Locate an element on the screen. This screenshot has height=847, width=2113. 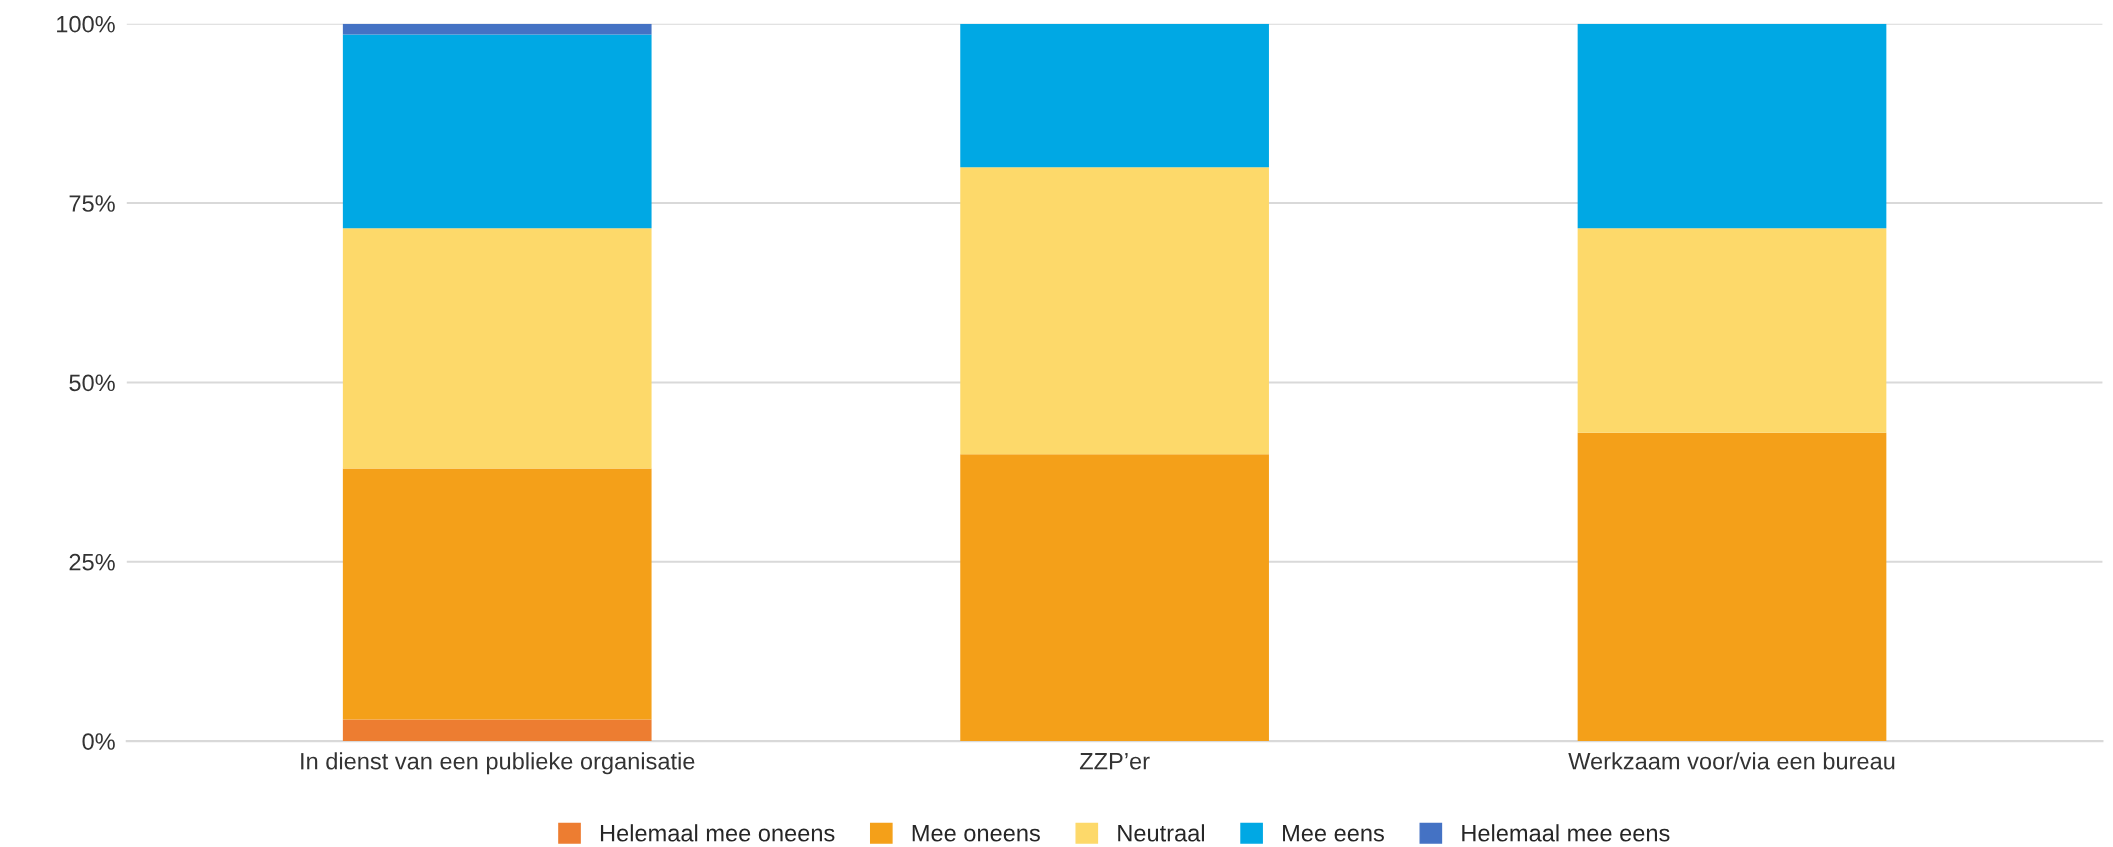
y-tick-label: 50% is located at coordinates (92, 383).